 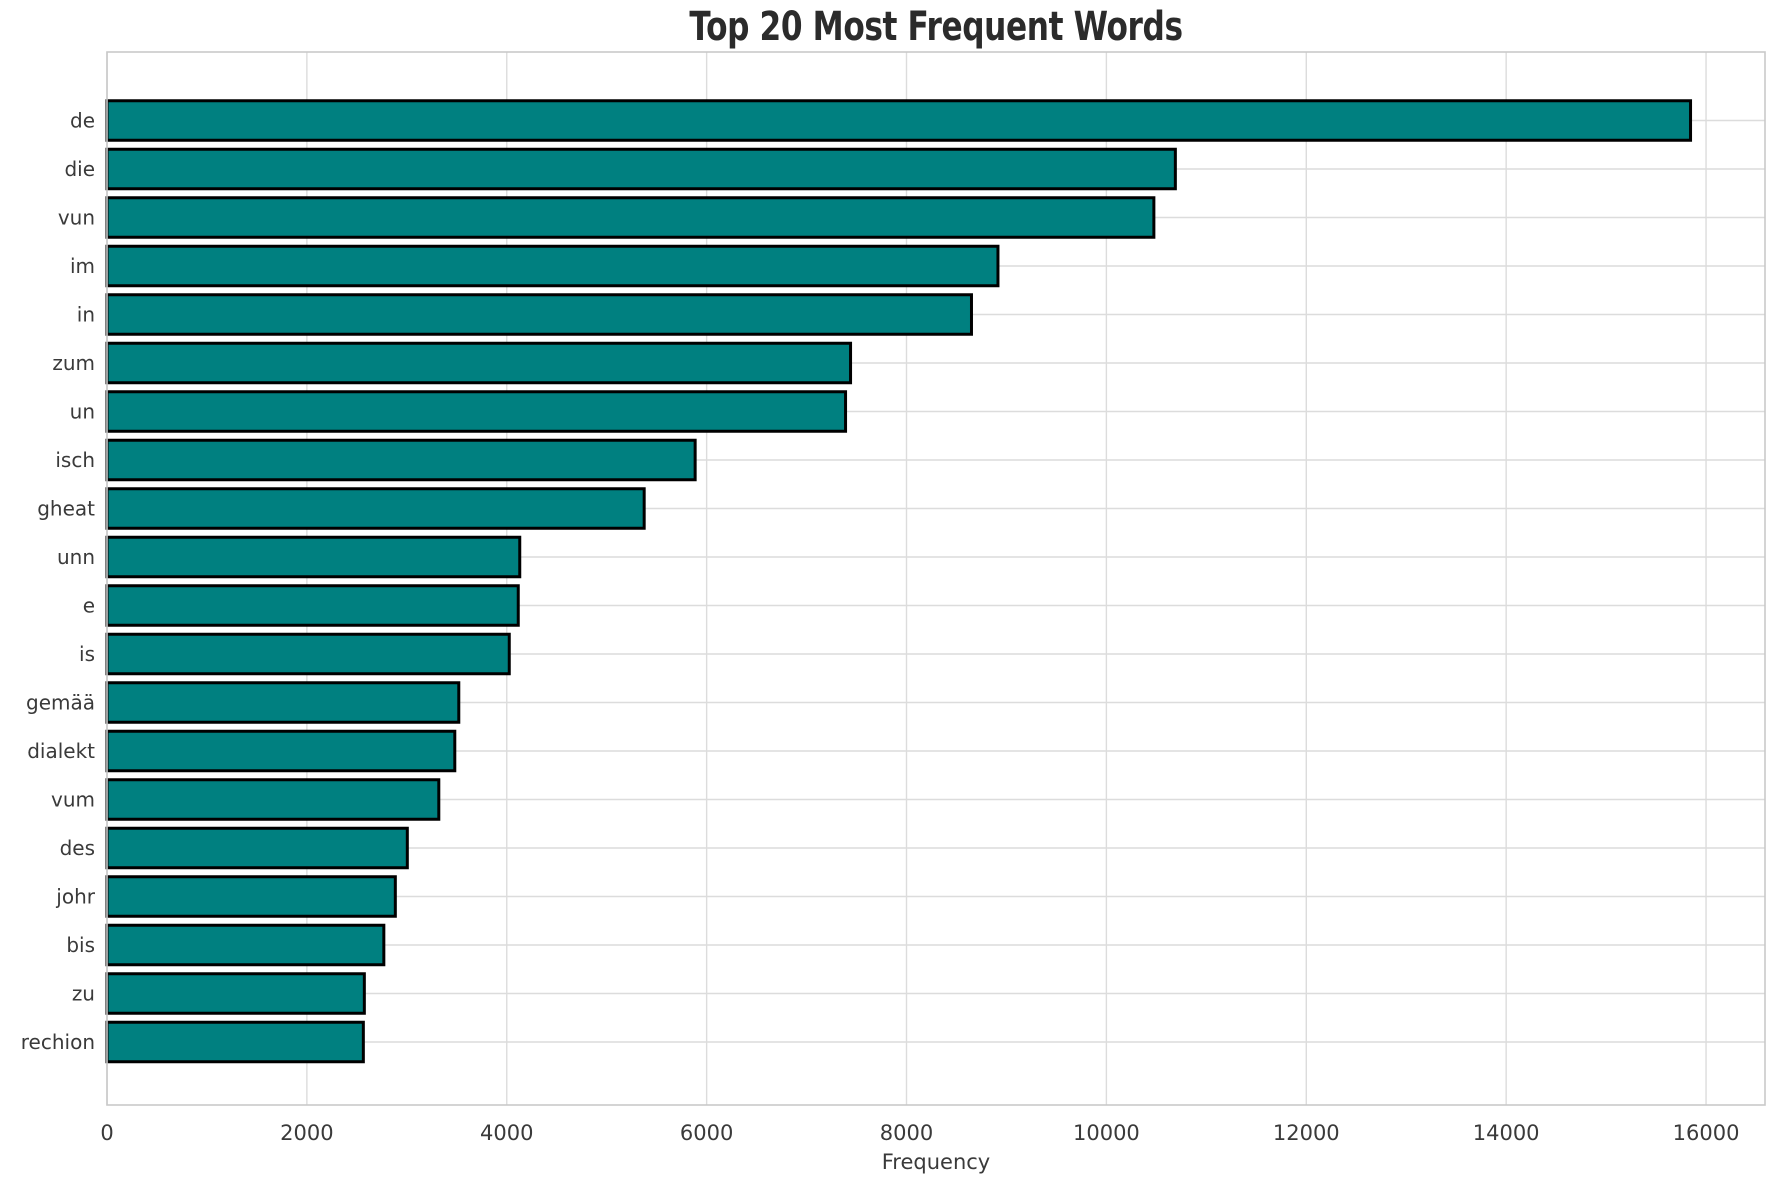 What do you see at coordinates (106, 1133) in the screenshot?
I see `x-tick-label: 0` at bounding box center [106, 1133].